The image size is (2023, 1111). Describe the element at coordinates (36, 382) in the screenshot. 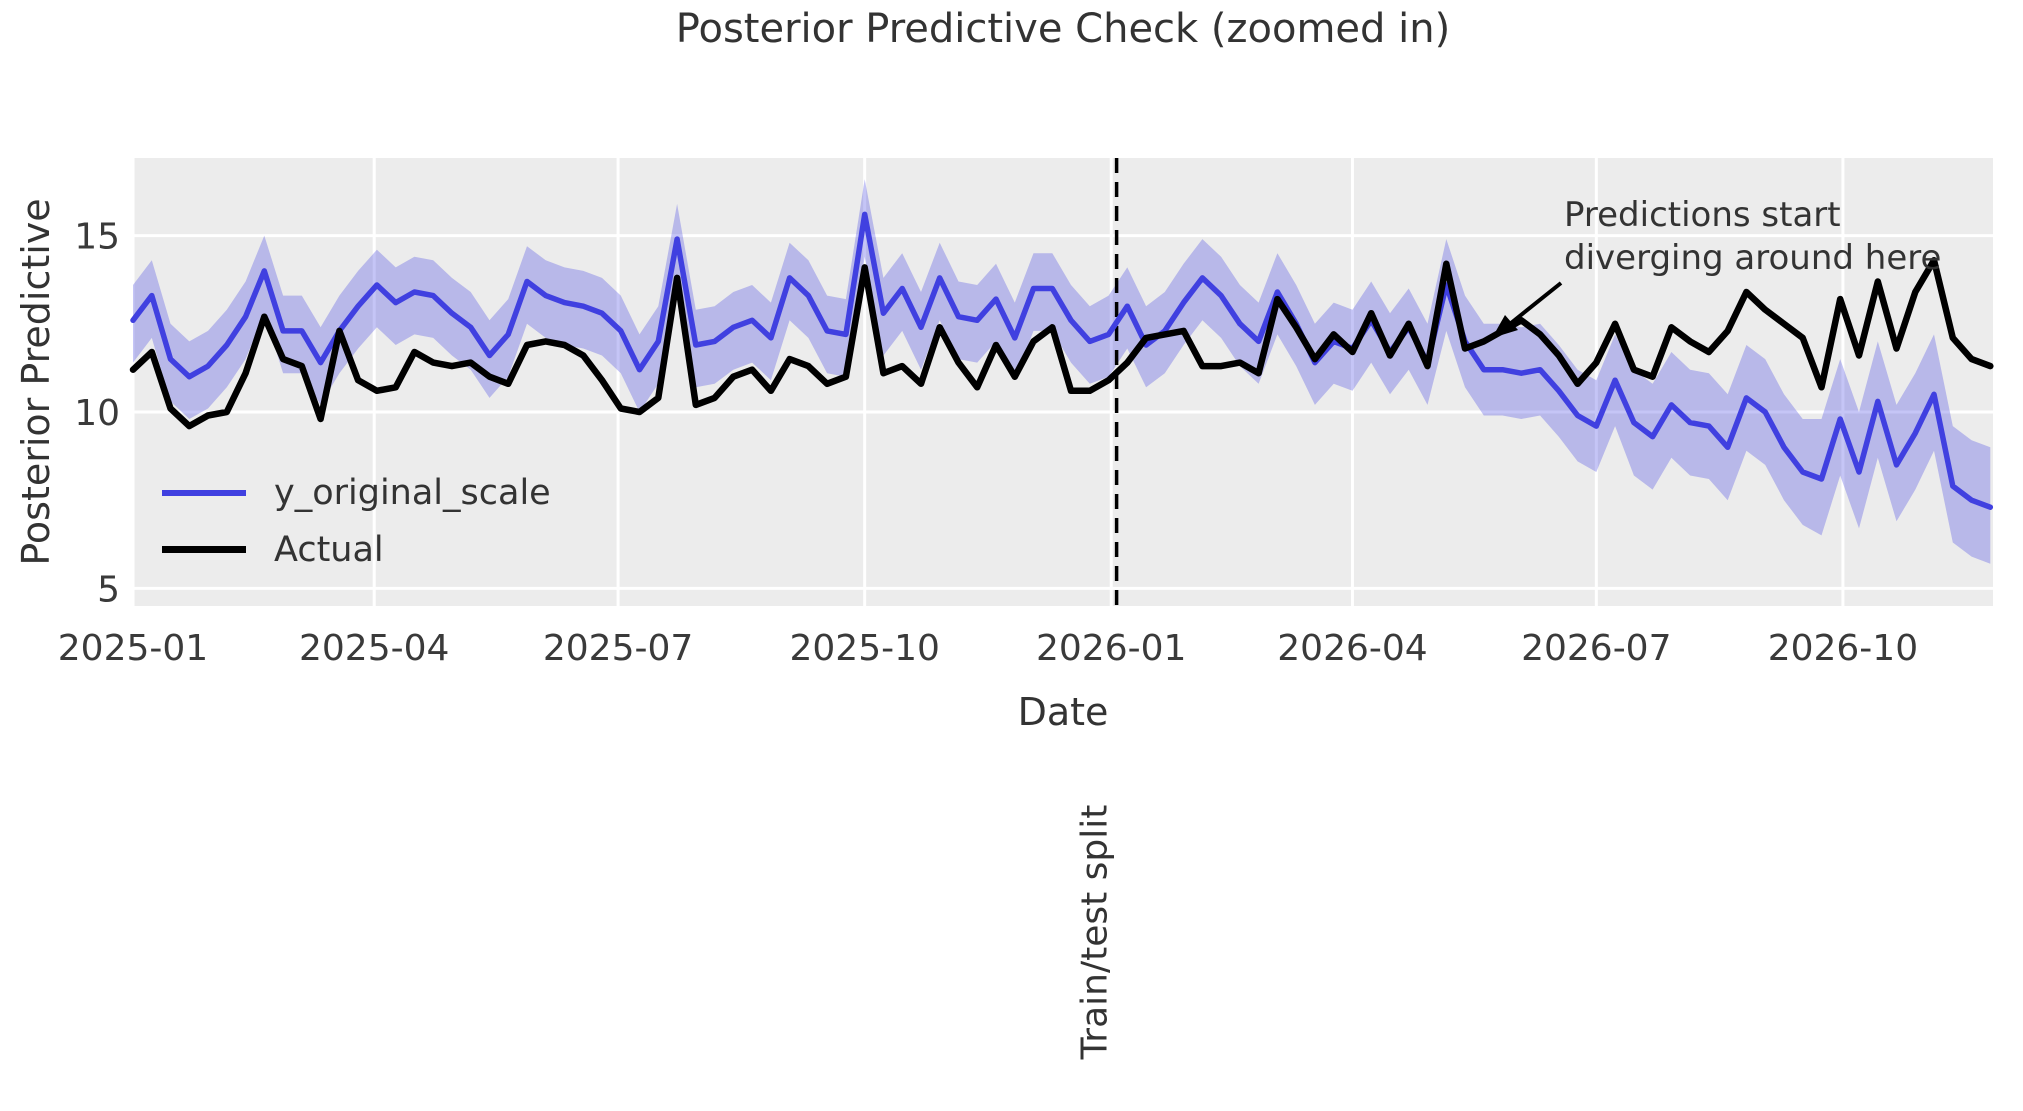

I see `y-axis-label: Posterior Predictive` at that location.